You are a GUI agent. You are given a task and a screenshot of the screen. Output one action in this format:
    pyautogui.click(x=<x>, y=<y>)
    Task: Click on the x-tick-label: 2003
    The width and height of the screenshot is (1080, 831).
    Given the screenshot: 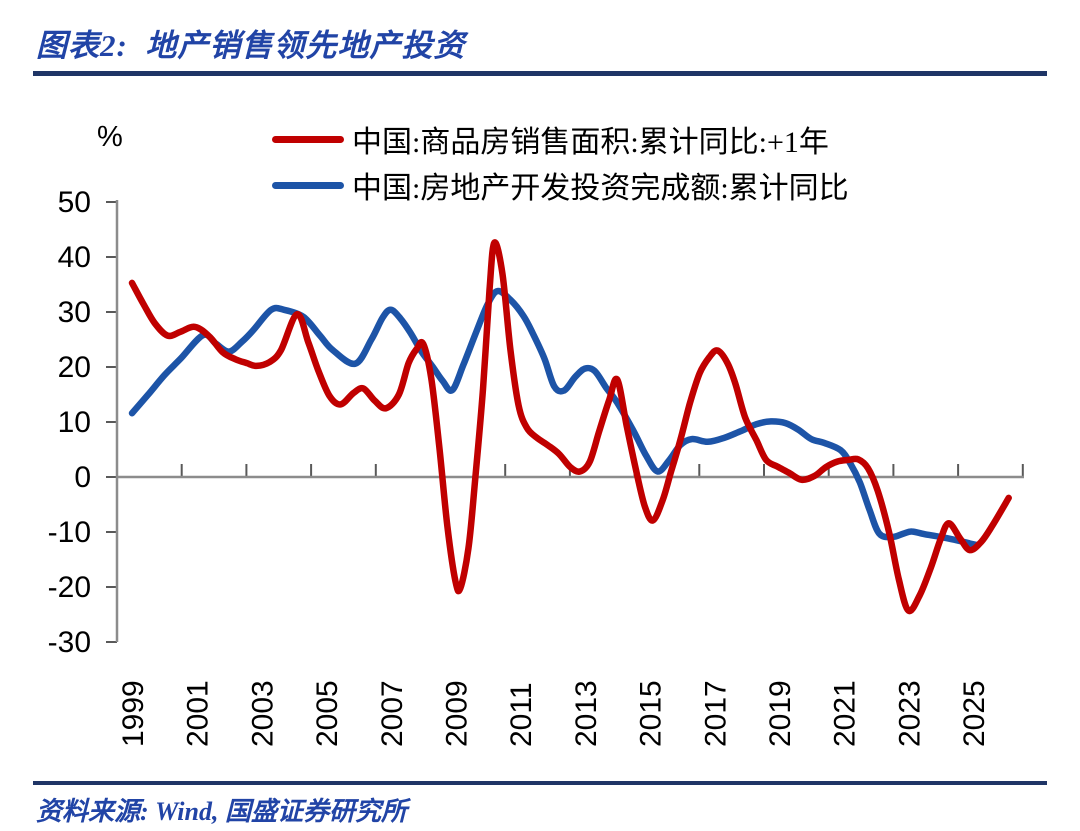 What is the action you would take?
    pyautogui.click(x=262, y=713)
    